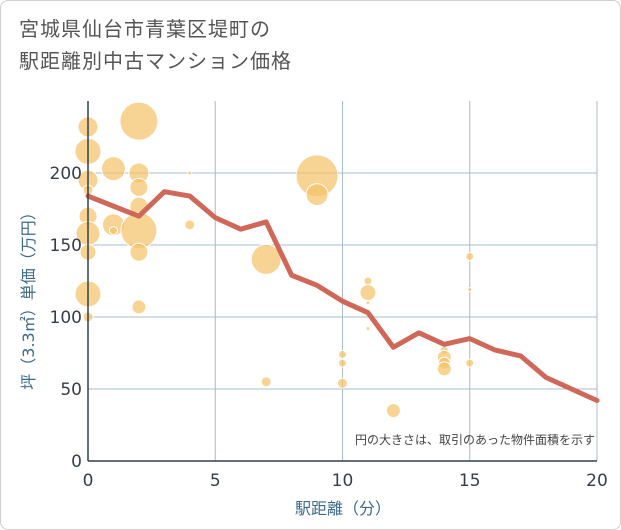 This screenshot has width=621, height=530. I want to click on x-tick-label: 5, so click(215, 481).